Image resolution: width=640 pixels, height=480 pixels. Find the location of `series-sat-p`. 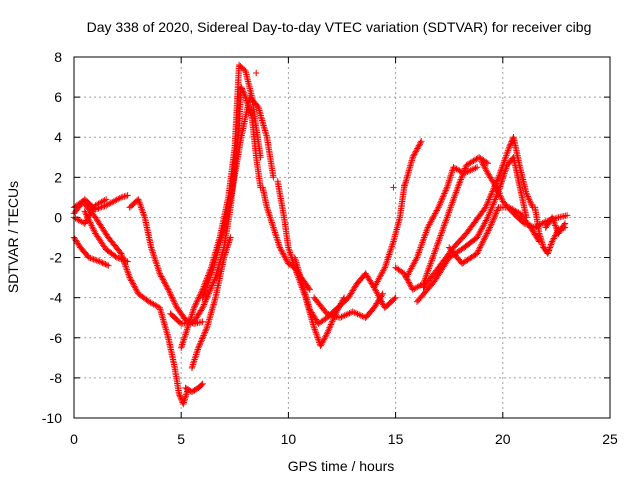

series-sat-p is located at coordinates (398, 214).